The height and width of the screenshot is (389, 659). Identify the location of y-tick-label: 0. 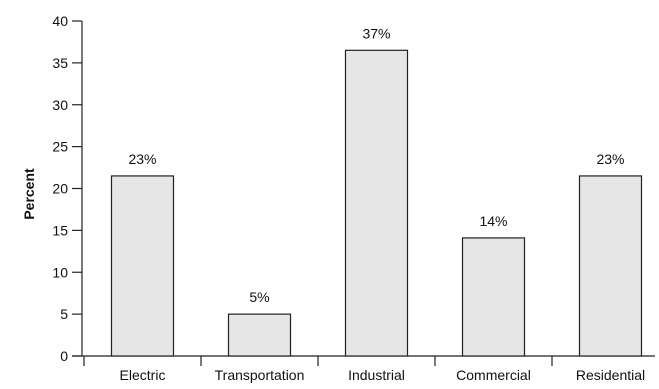
(64, 356).